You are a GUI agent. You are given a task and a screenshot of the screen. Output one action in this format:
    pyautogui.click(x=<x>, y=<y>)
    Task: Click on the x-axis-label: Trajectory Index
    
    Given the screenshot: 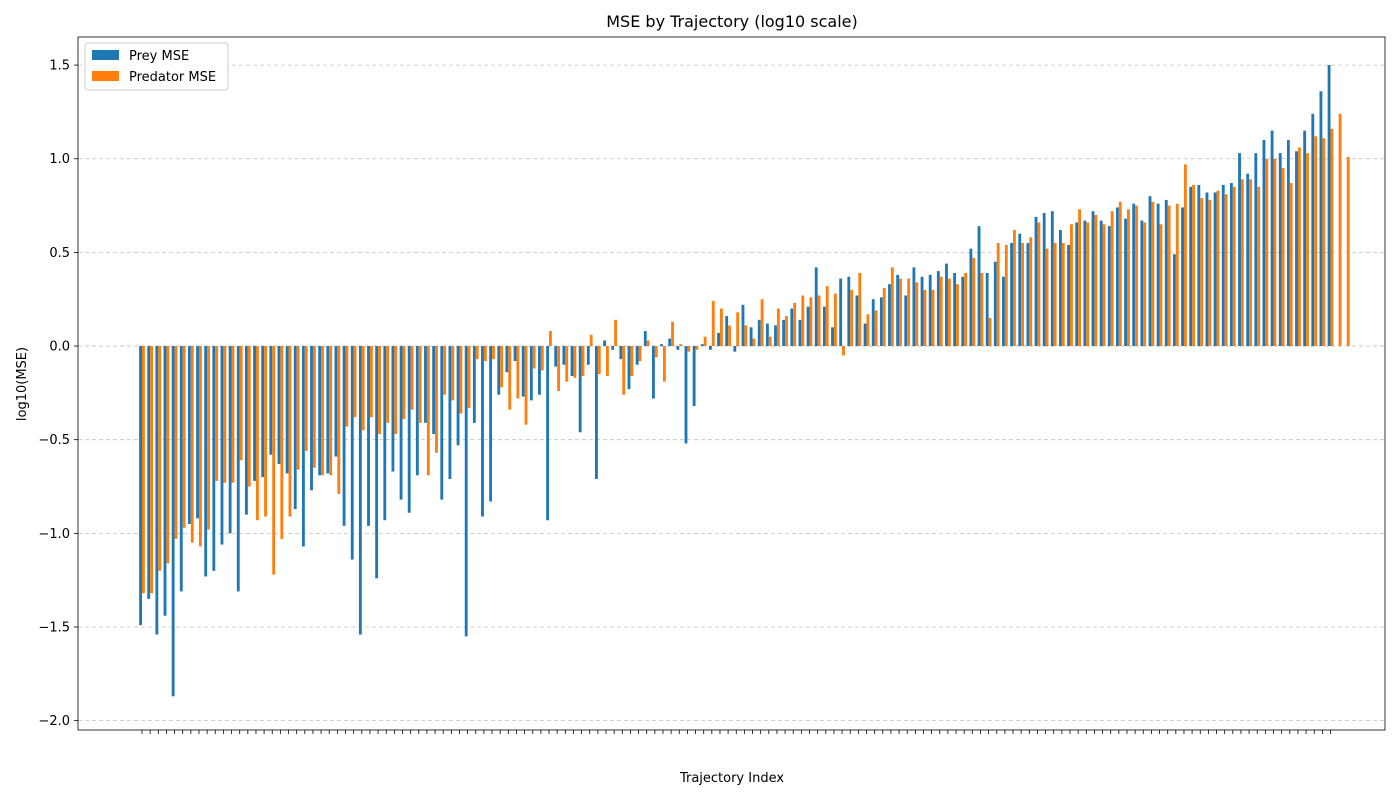 What is the action you would take?
    pyautogui.click(x=731, y=778)
    